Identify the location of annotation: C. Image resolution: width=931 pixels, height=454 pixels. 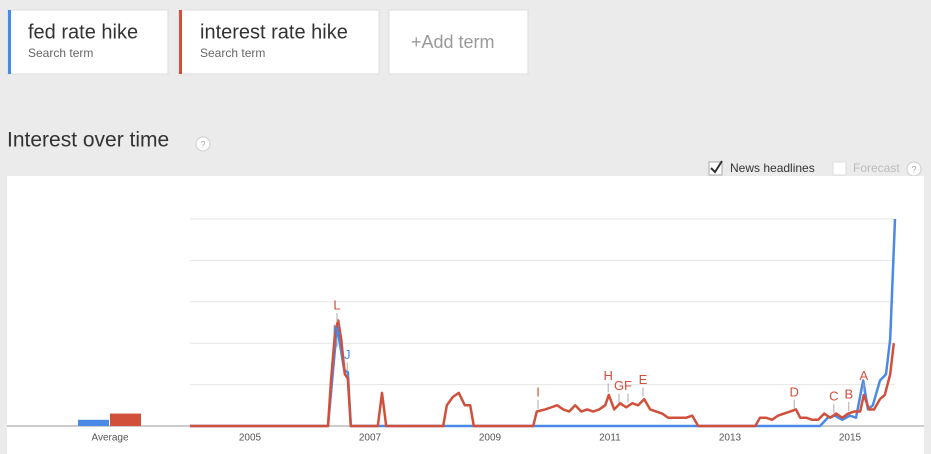
(833, 395).